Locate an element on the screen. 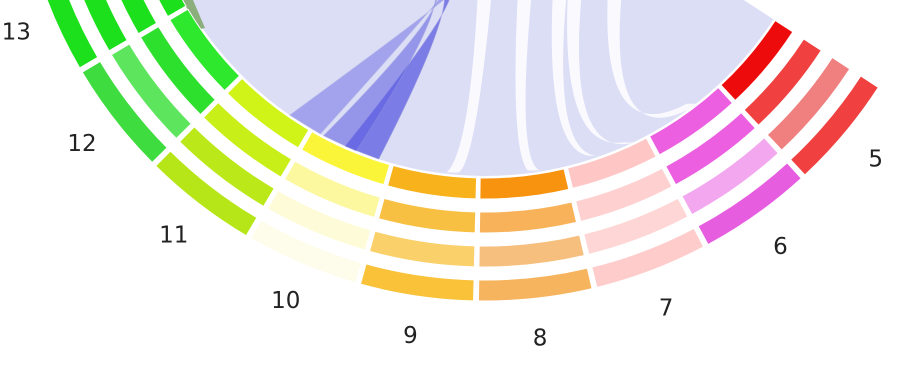 The width and height of the screenshot is (910, 376). segment-label-11: 11 is located at coordinates (173, 236).